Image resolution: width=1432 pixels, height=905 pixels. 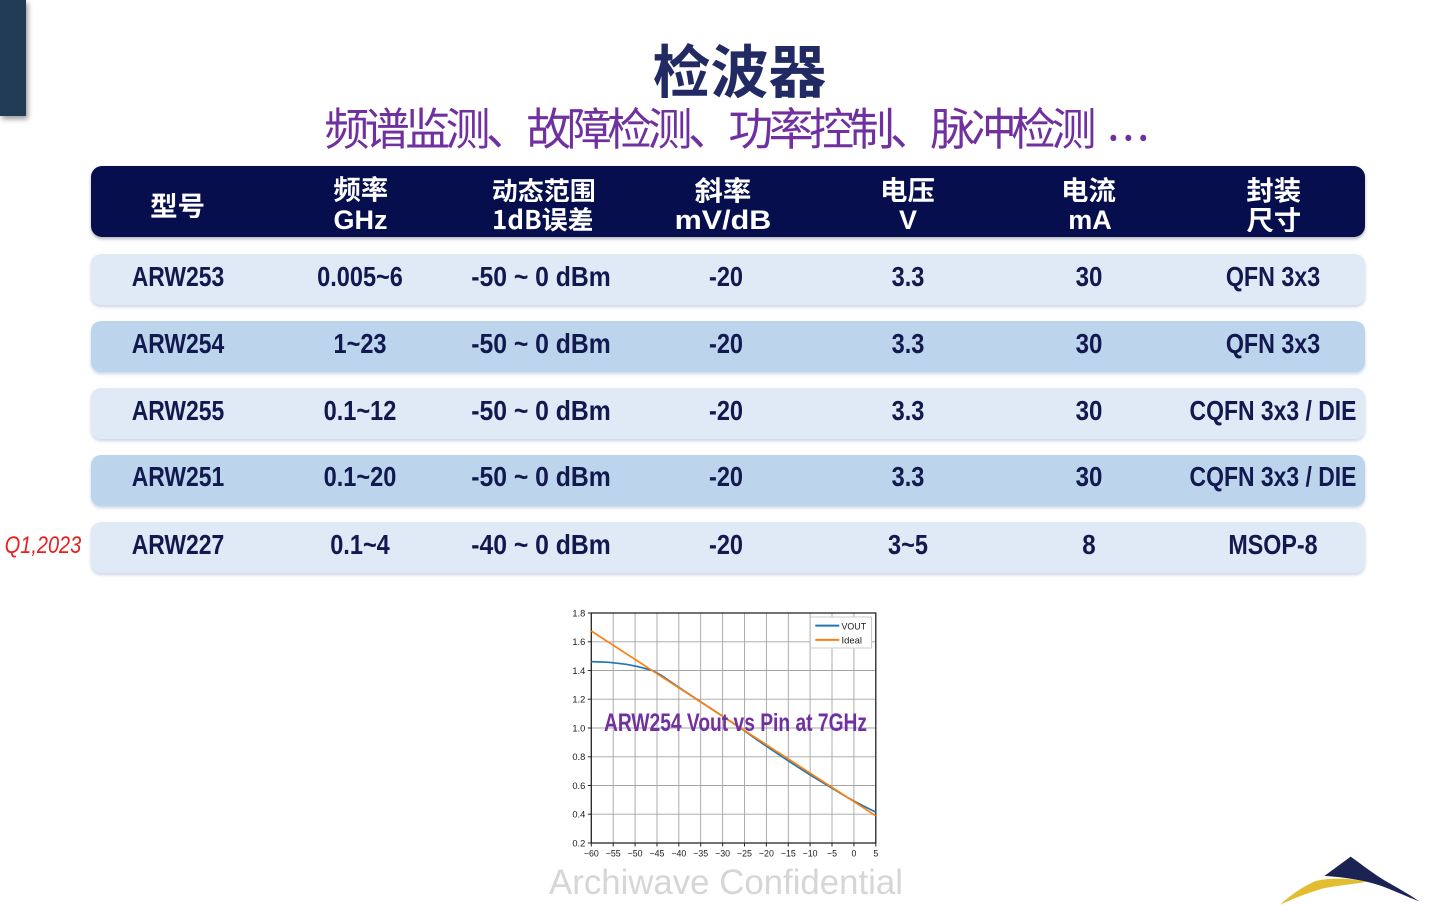 What do you see at coordinates (852, 640) in the screenshot?
I see `svg-text: Ideal` at bounding box center [852, 640].